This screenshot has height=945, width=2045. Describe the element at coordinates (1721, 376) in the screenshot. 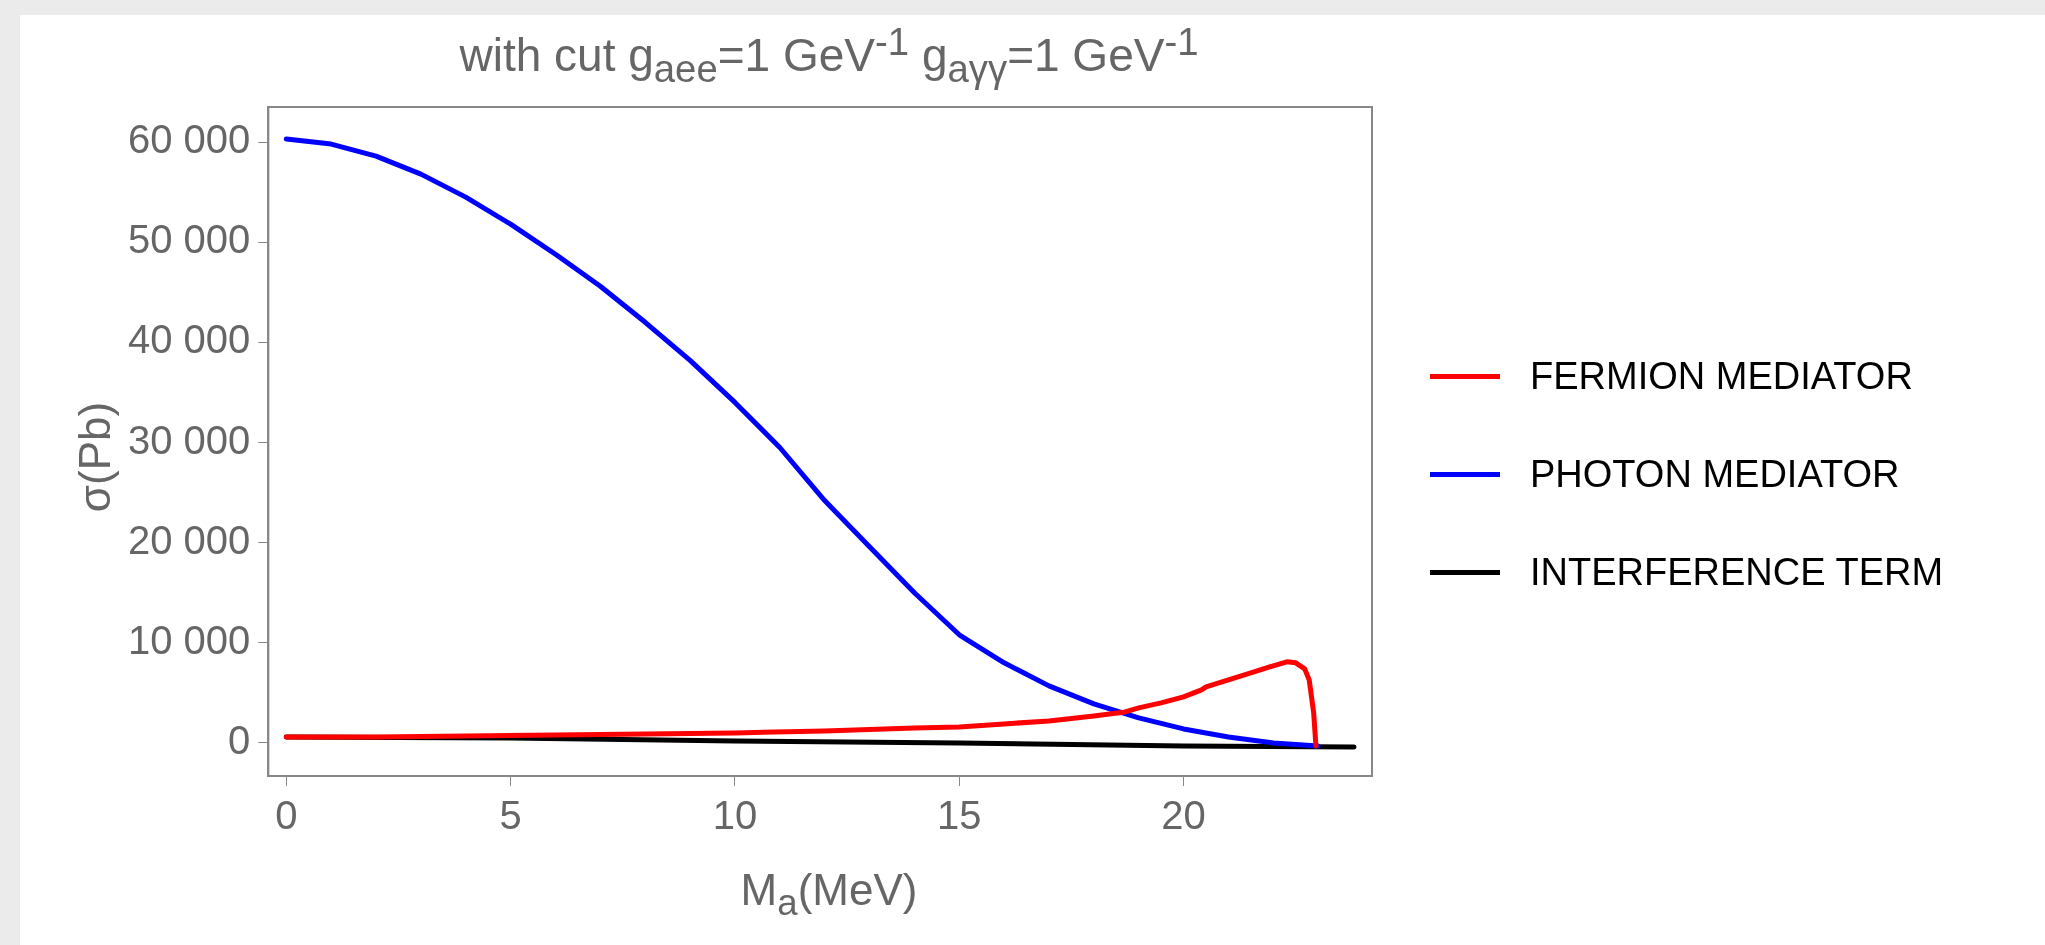

I see `legend-label: FERMION MEDIATOR` at that location.